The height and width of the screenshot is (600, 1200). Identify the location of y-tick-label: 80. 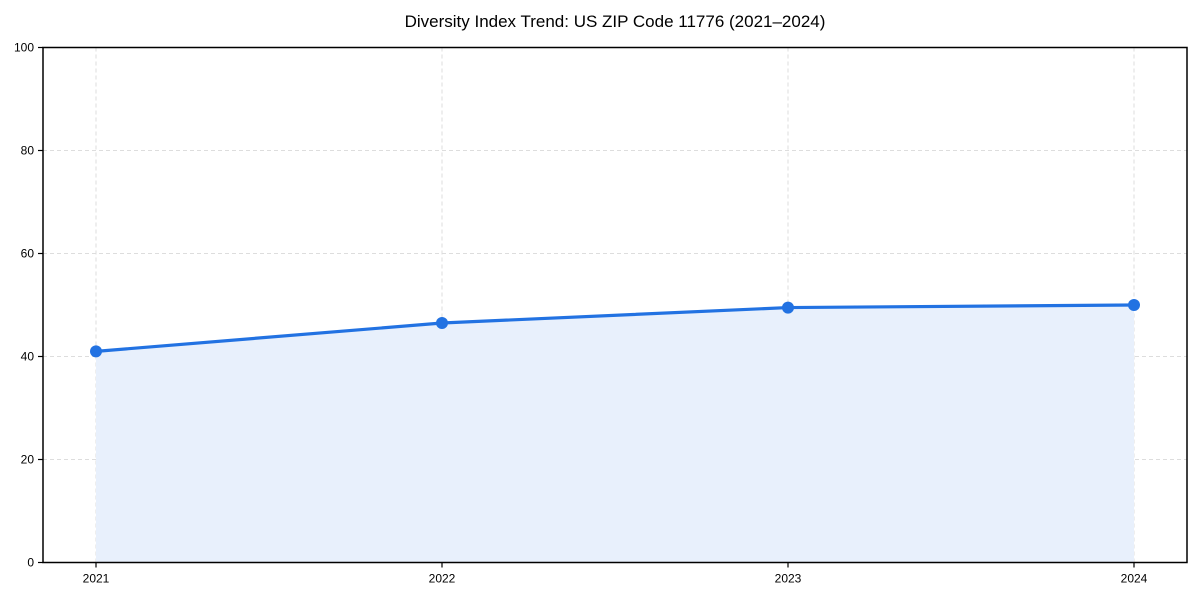
(28, 151).